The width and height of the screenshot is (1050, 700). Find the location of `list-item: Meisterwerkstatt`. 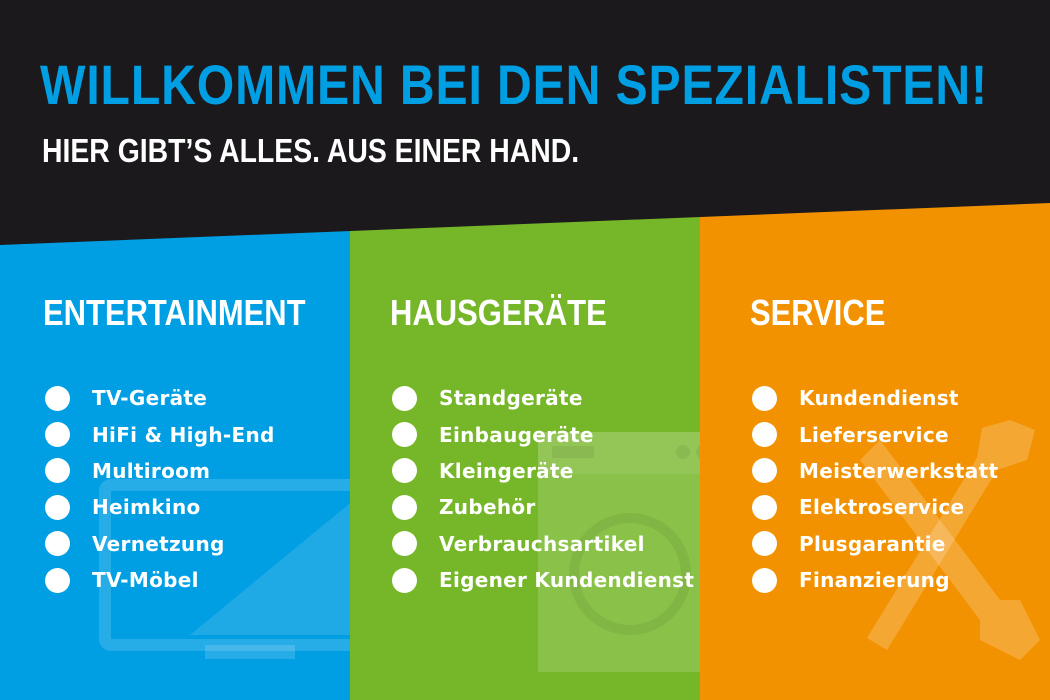

list-item: Meisterwerkstatt is located at coordinates (875, 471).